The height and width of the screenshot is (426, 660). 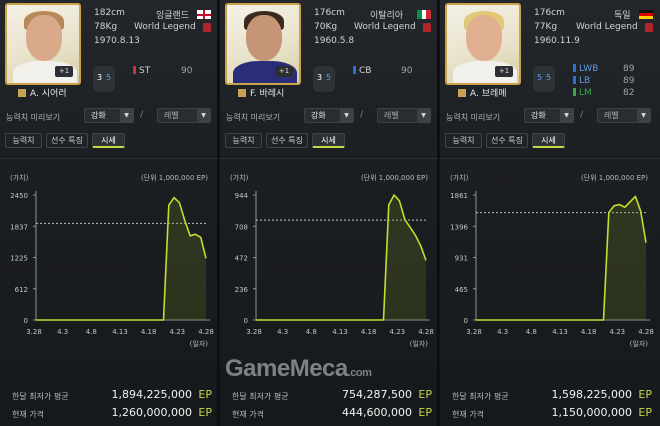 What do you see at coordinates (591, 412) in the screenshot?
I see `current-price-value: 1,150,000,000` at bounding box center [591, 412].